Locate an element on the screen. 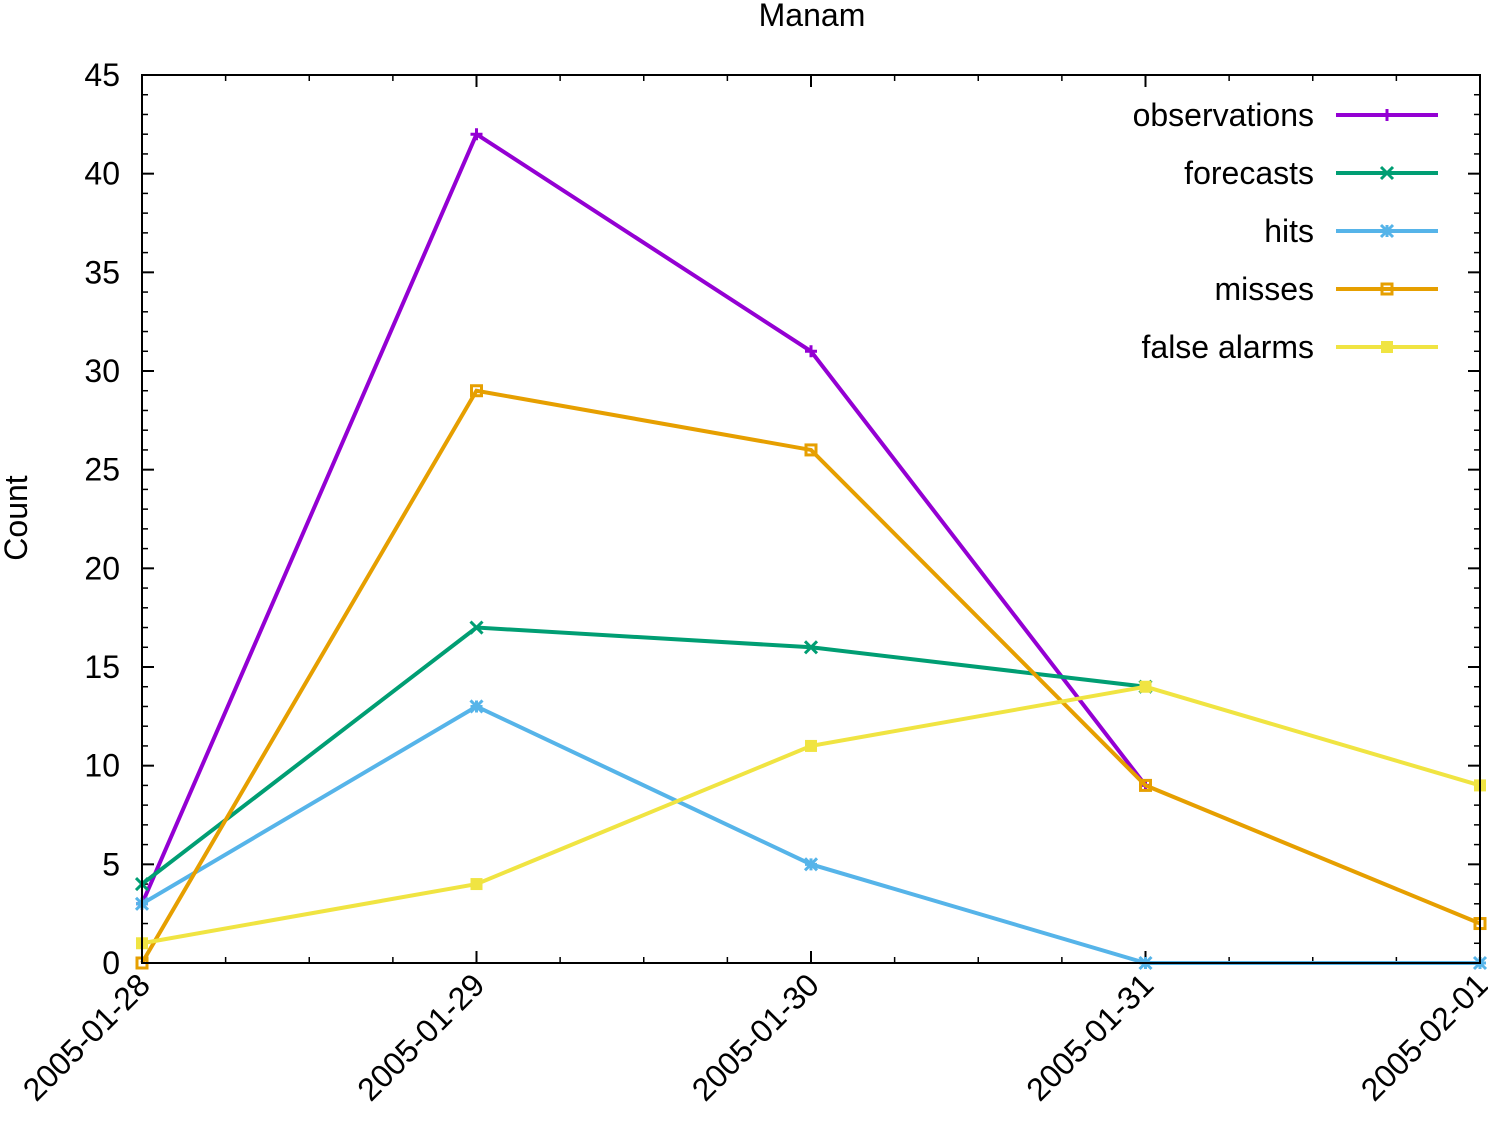 The image size is (1488, 1126). legend-label: hits is located at coordinates (1289, 231).